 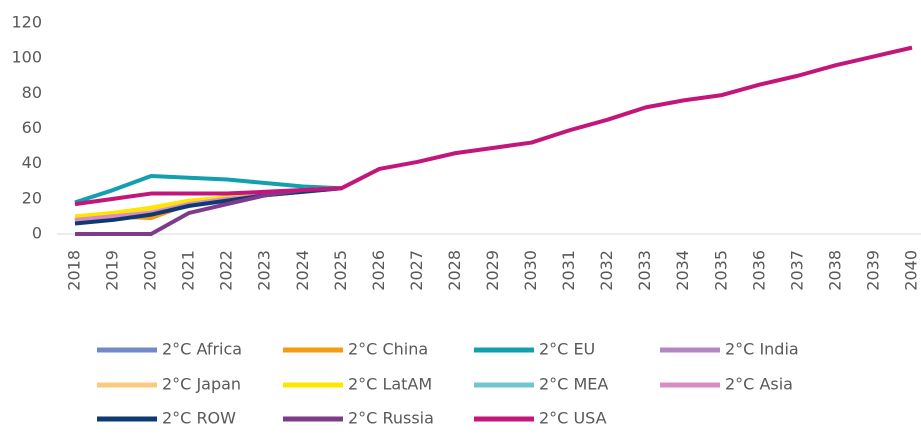 I want to click on x-tick-label: 2027, so click(x=416, y=270).